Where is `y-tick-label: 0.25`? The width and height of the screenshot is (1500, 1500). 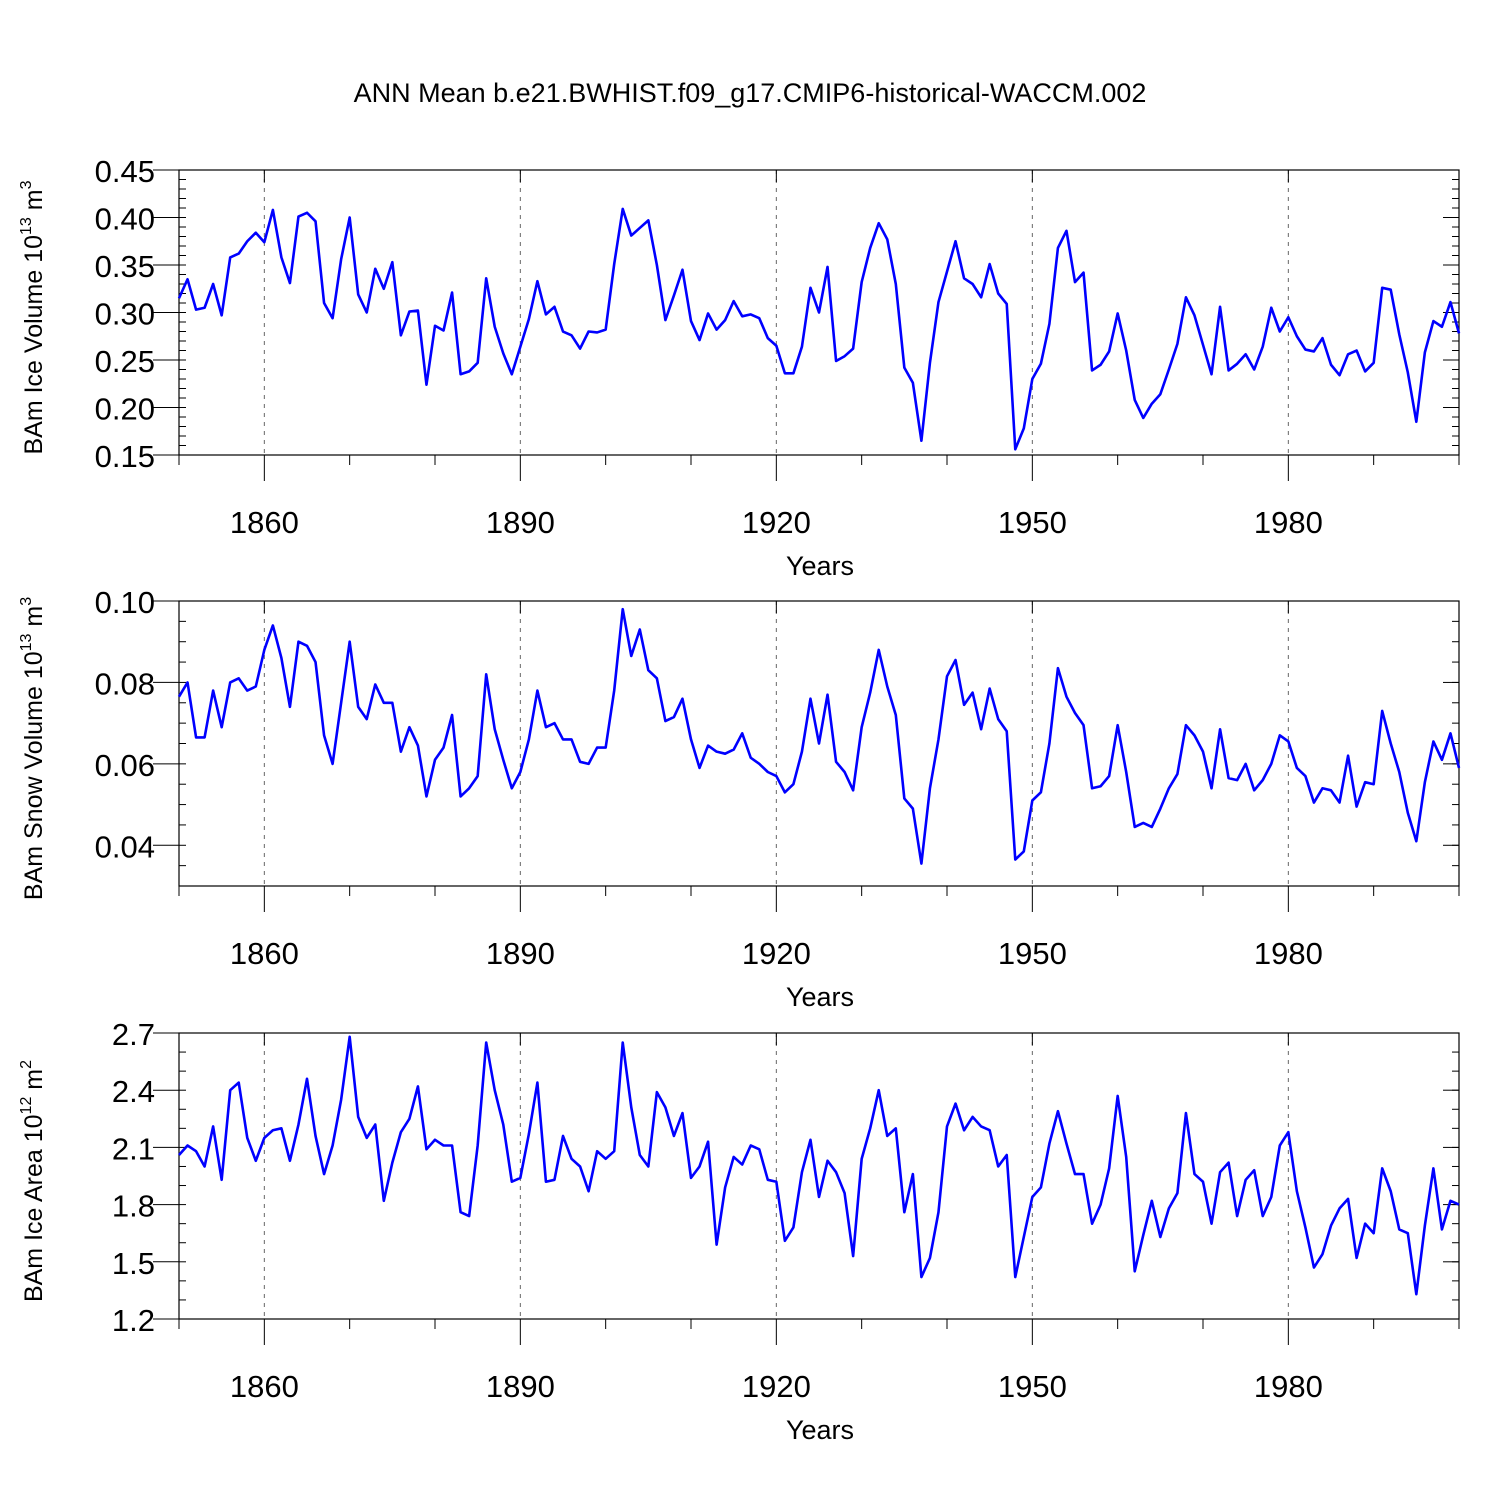
y-tick-label: 0.25 is located at coordinates (125, 361).